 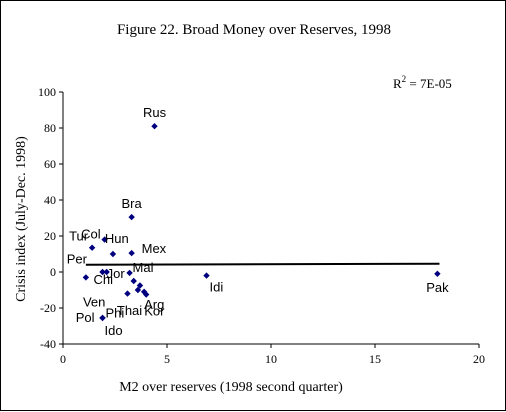 What do you see at coordinates (262, 264) in the screenshot?
I see `trend-line` at bounding box center [262, 264].